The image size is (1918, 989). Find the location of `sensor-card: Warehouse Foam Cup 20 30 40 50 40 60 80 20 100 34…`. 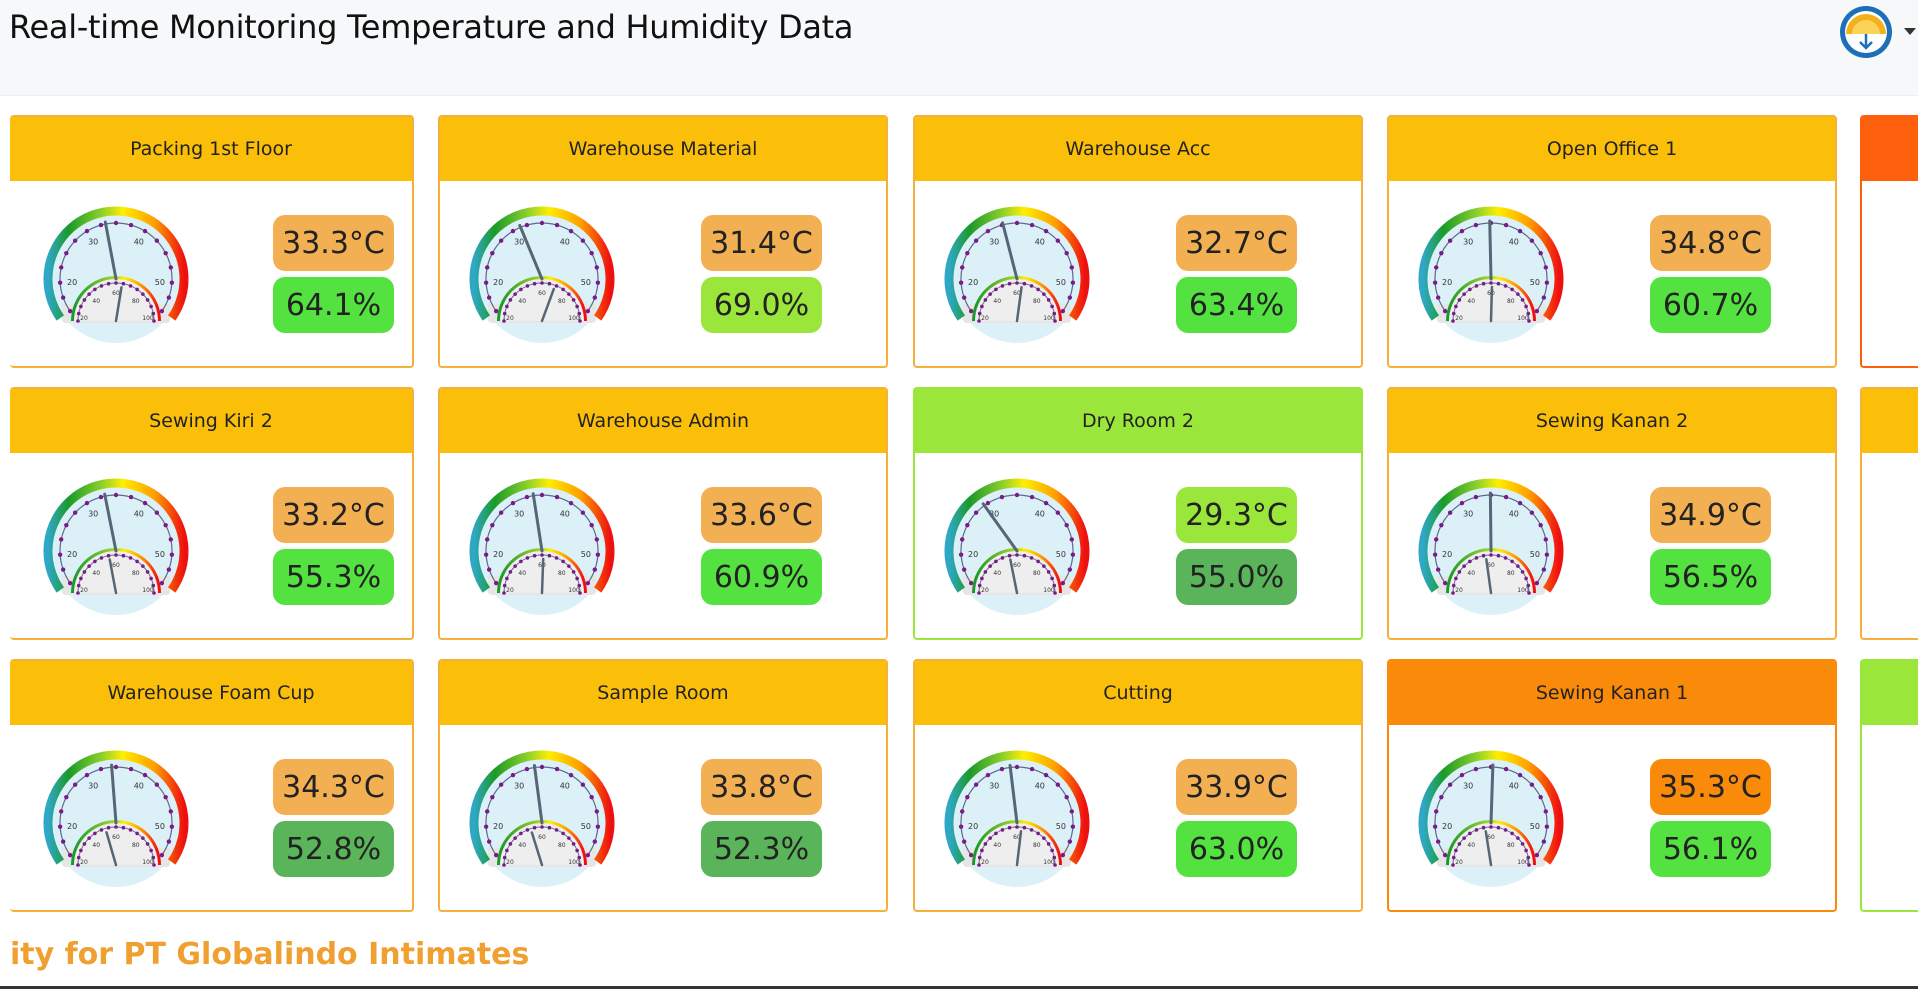

sensor-card: Warehouse Foam Cup 20 30 40 50 40 60 80 20 100 34… is located at coordinates (212, 785).